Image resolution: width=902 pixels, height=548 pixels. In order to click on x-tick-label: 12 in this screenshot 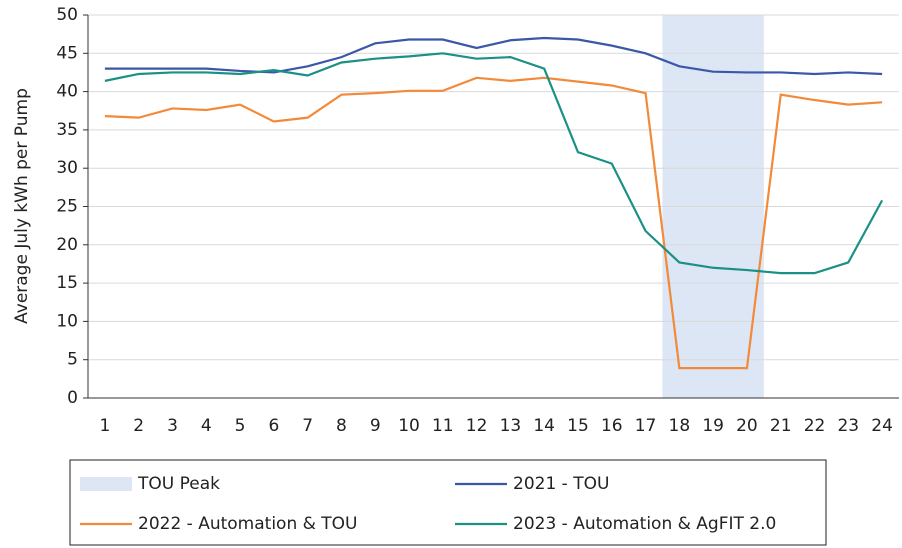, I will do `click(477, 426)`.